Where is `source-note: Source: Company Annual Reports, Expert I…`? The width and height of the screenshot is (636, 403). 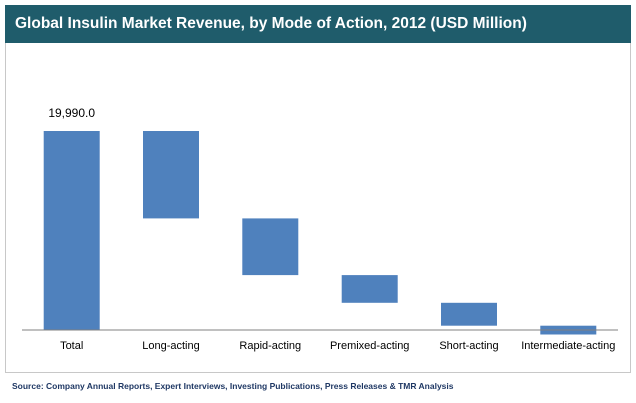 source-note: Source: Company Annual Reports, Expert I… is located at coordinates (233, 386).